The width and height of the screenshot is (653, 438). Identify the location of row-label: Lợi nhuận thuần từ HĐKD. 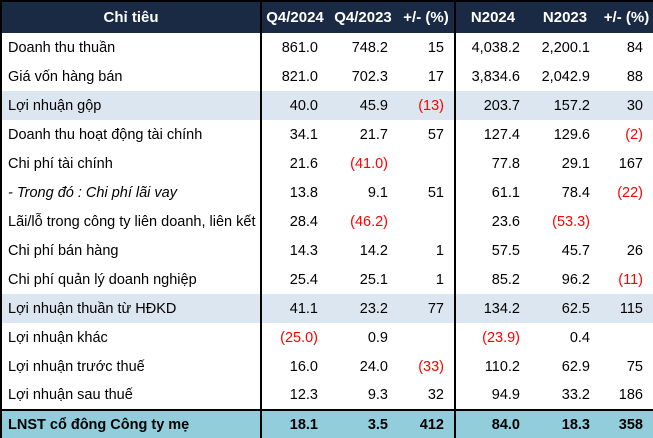
(131, 308).